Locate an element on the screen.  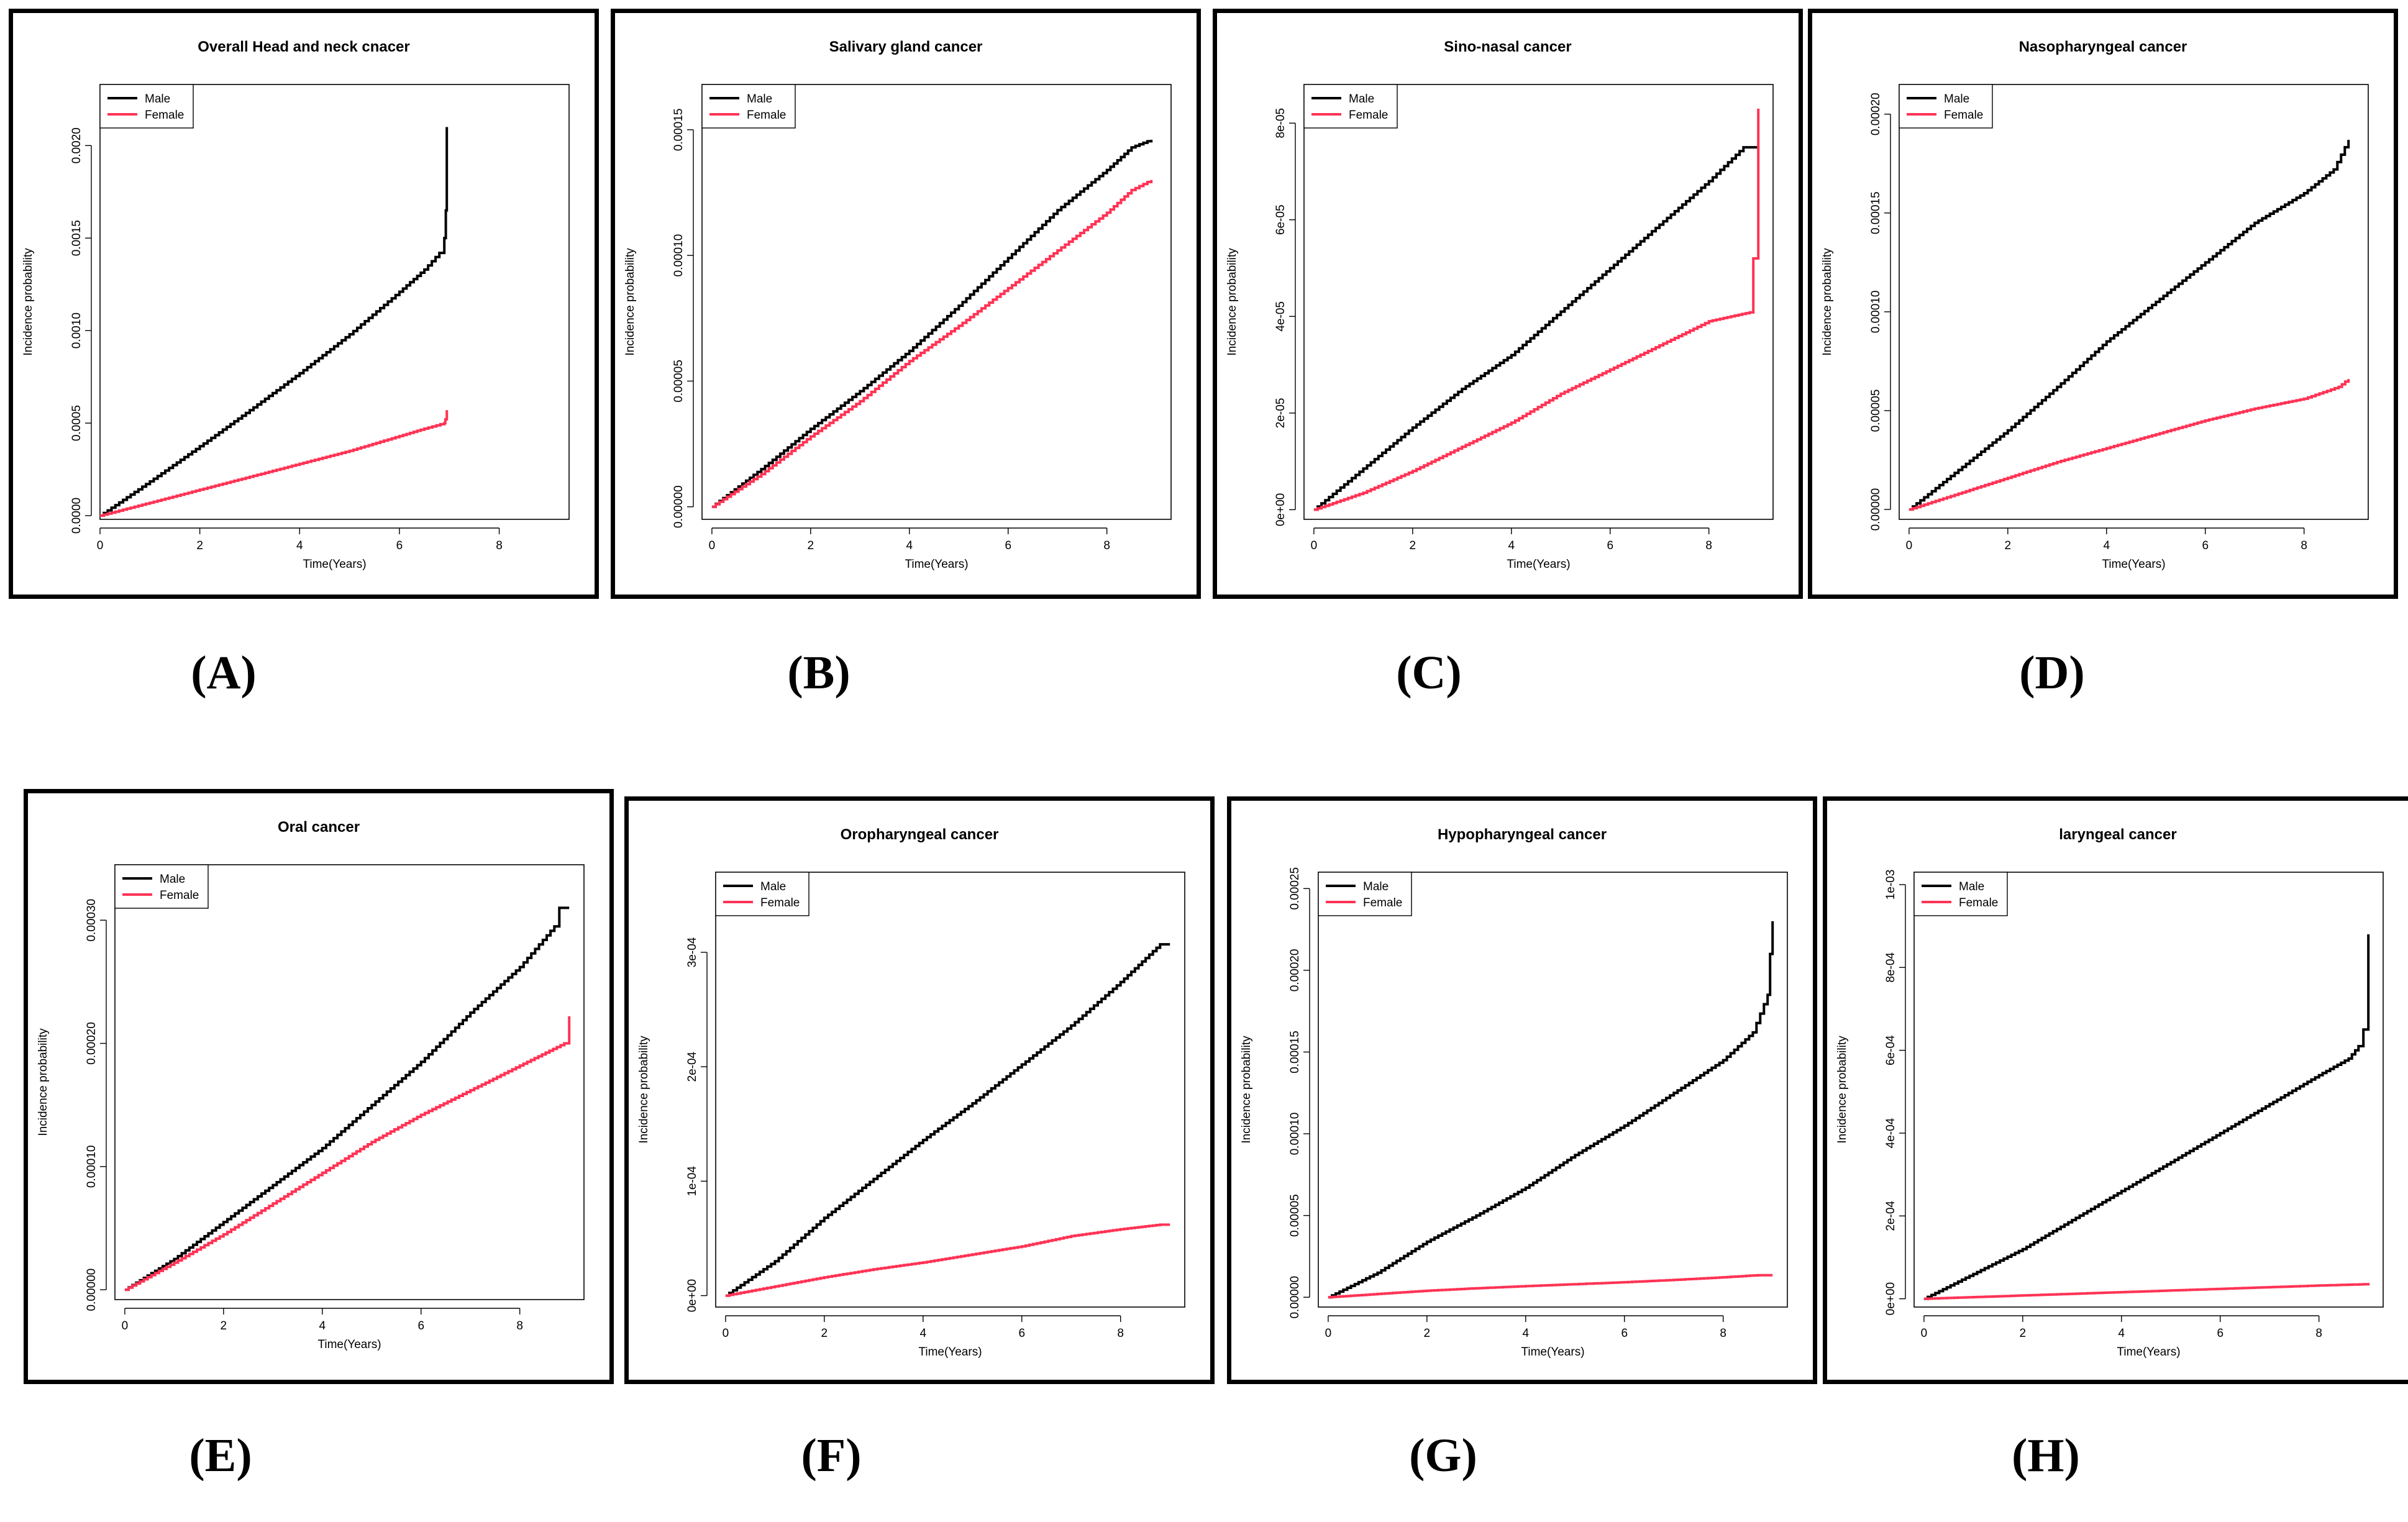
chart-title: Overall Head and neck cnacer is located at coordinates (304, 47).